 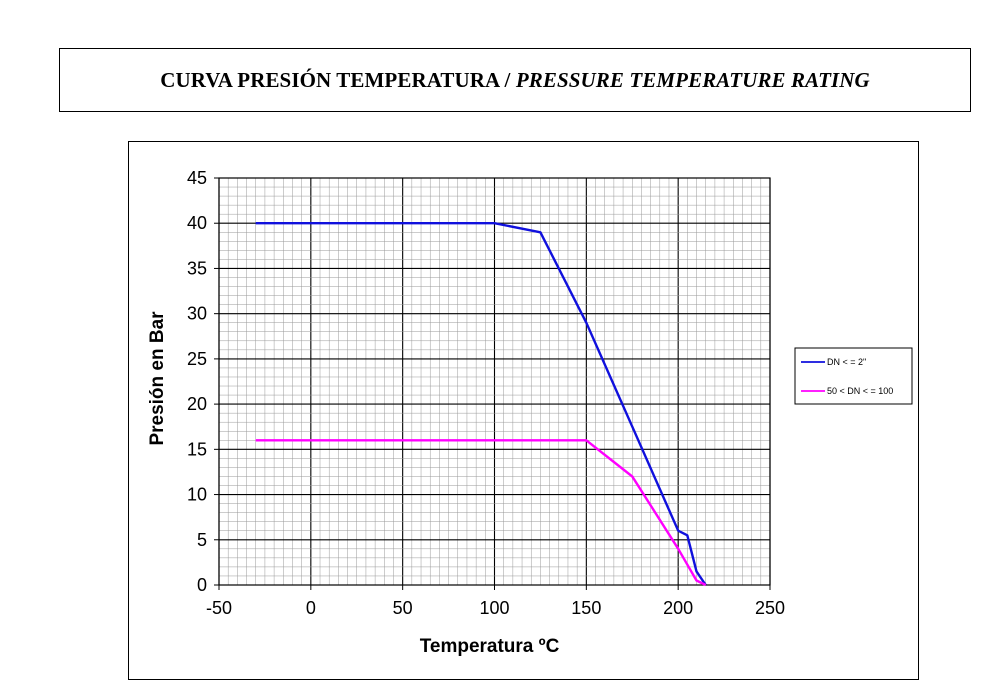 What do you see at coordinates (197, 223) in the screenshot?
I see `y-tick-label: 40` at bounding box center [197, 223].